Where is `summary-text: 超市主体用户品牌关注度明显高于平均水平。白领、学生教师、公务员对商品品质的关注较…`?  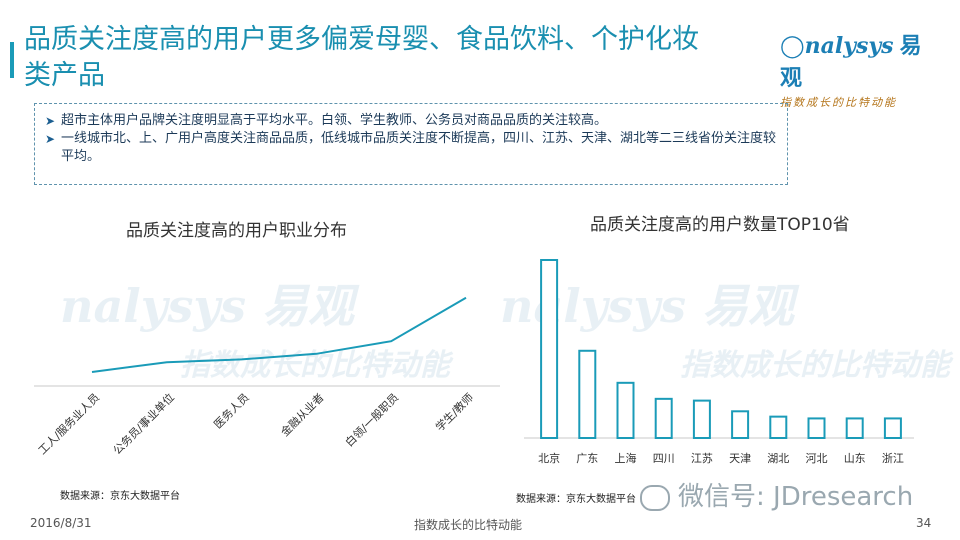 summary-text: 超市主体用户品牌关注度明显高于平均水平。白领、学生教师、公务员对商品品质的关注较… is located at coordinates (334, 120).